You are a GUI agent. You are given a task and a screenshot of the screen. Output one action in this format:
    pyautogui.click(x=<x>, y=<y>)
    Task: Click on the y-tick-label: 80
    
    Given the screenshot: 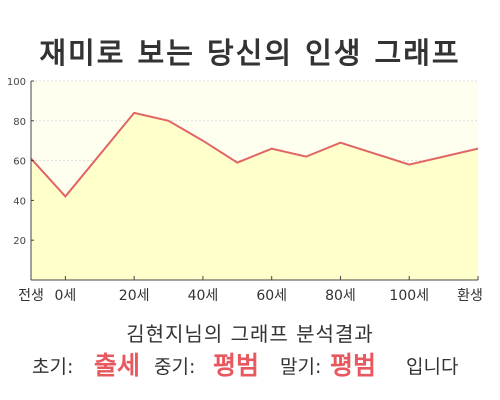 What is the action you would take?
    pyautogui.click(x=19, y=122)
    